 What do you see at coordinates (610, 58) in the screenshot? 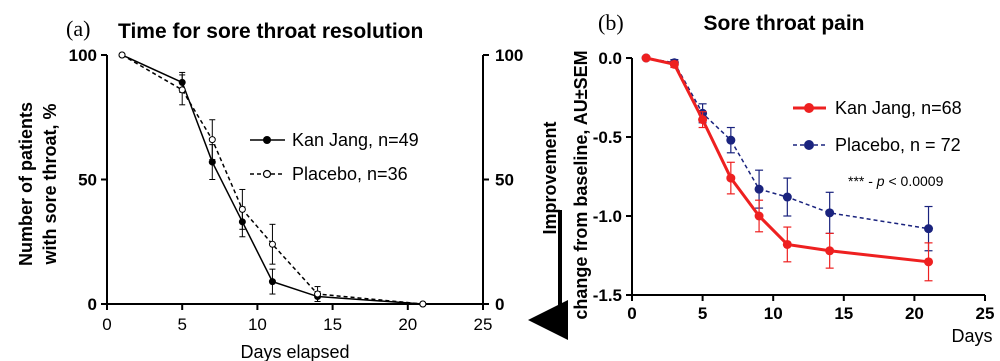
I see `panel-b-y-tick-label: 0.0` at bounding box center [610, 58].